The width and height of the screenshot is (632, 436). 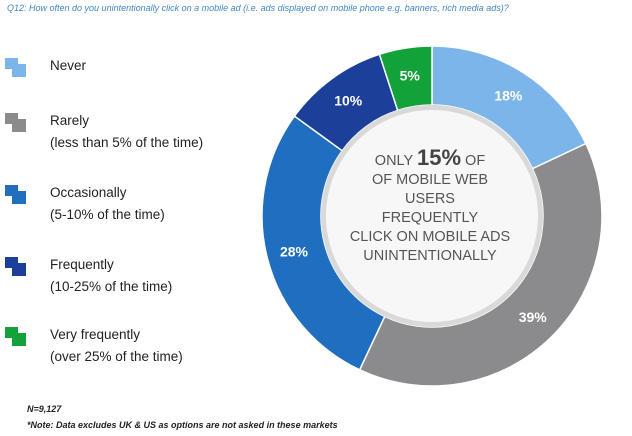 I want to click on legend-entry: Occasionally (5-10% of the time), so click(x=160, y=204).